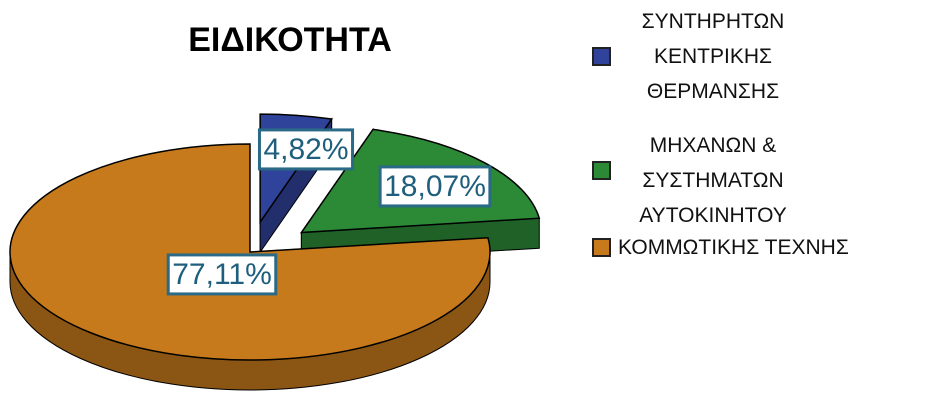  Describe the element at coordinates (290, 40) in the screenshot. I see `chart-title: ΕΙΔΙΚΟΤΗΤΑ` at that location.